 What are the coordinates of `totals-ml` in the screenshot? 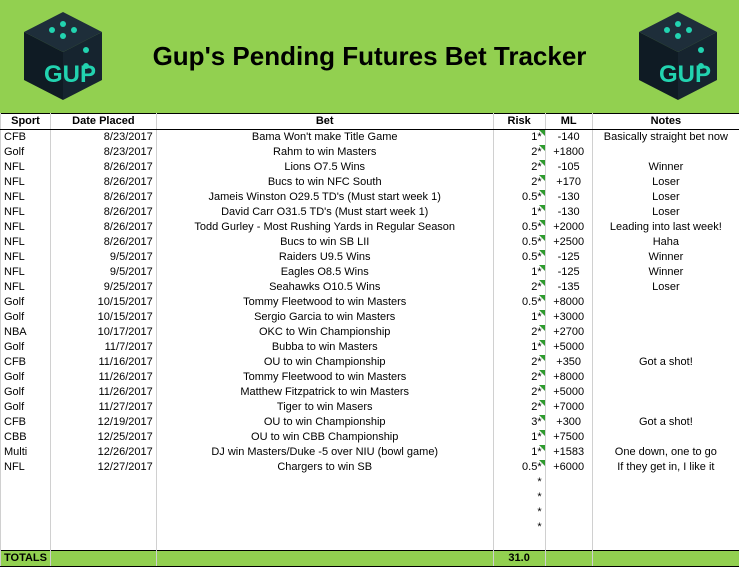 It's located at (568, 559).